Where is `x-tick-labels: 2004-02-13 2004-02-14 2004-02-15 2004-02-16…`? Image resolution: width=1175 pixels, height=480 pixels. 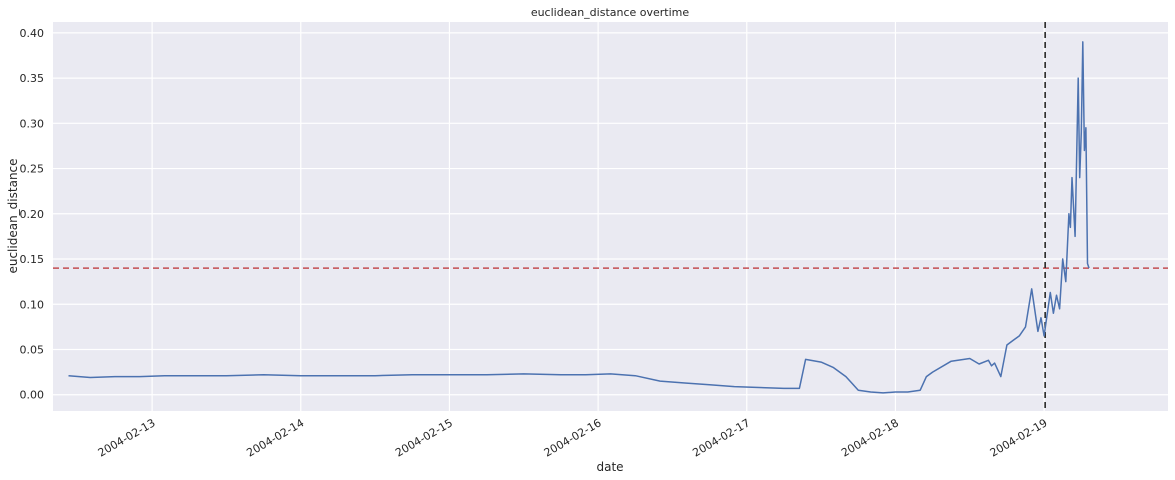 x-tick-labels: 2004-02-13 2004-02-14 2004-02-15 2004-02-16… is located at coordinates (573, 437).